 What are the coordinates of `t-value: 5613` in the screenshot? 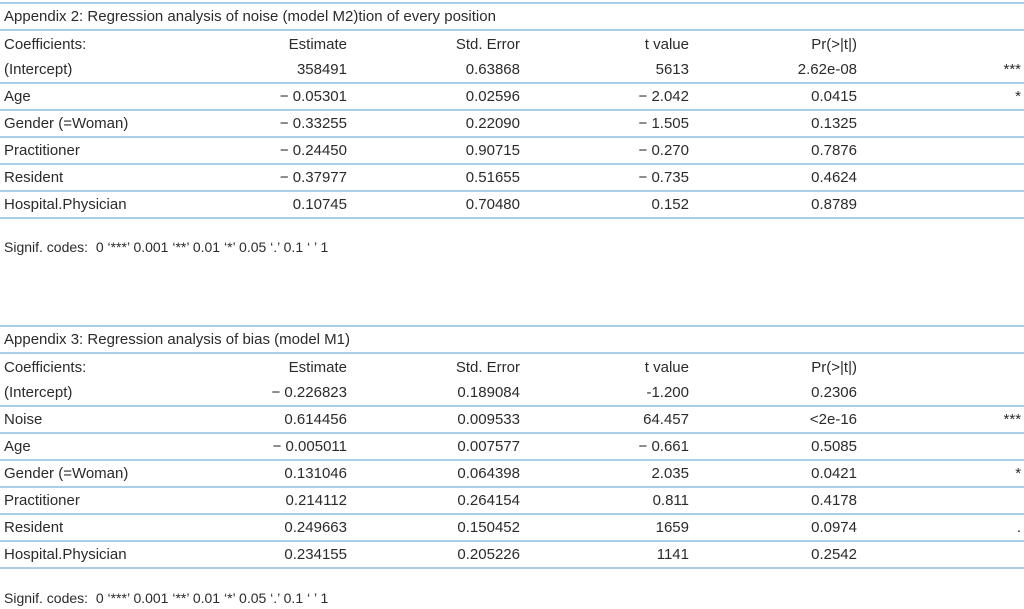 It's located at (604, 70).